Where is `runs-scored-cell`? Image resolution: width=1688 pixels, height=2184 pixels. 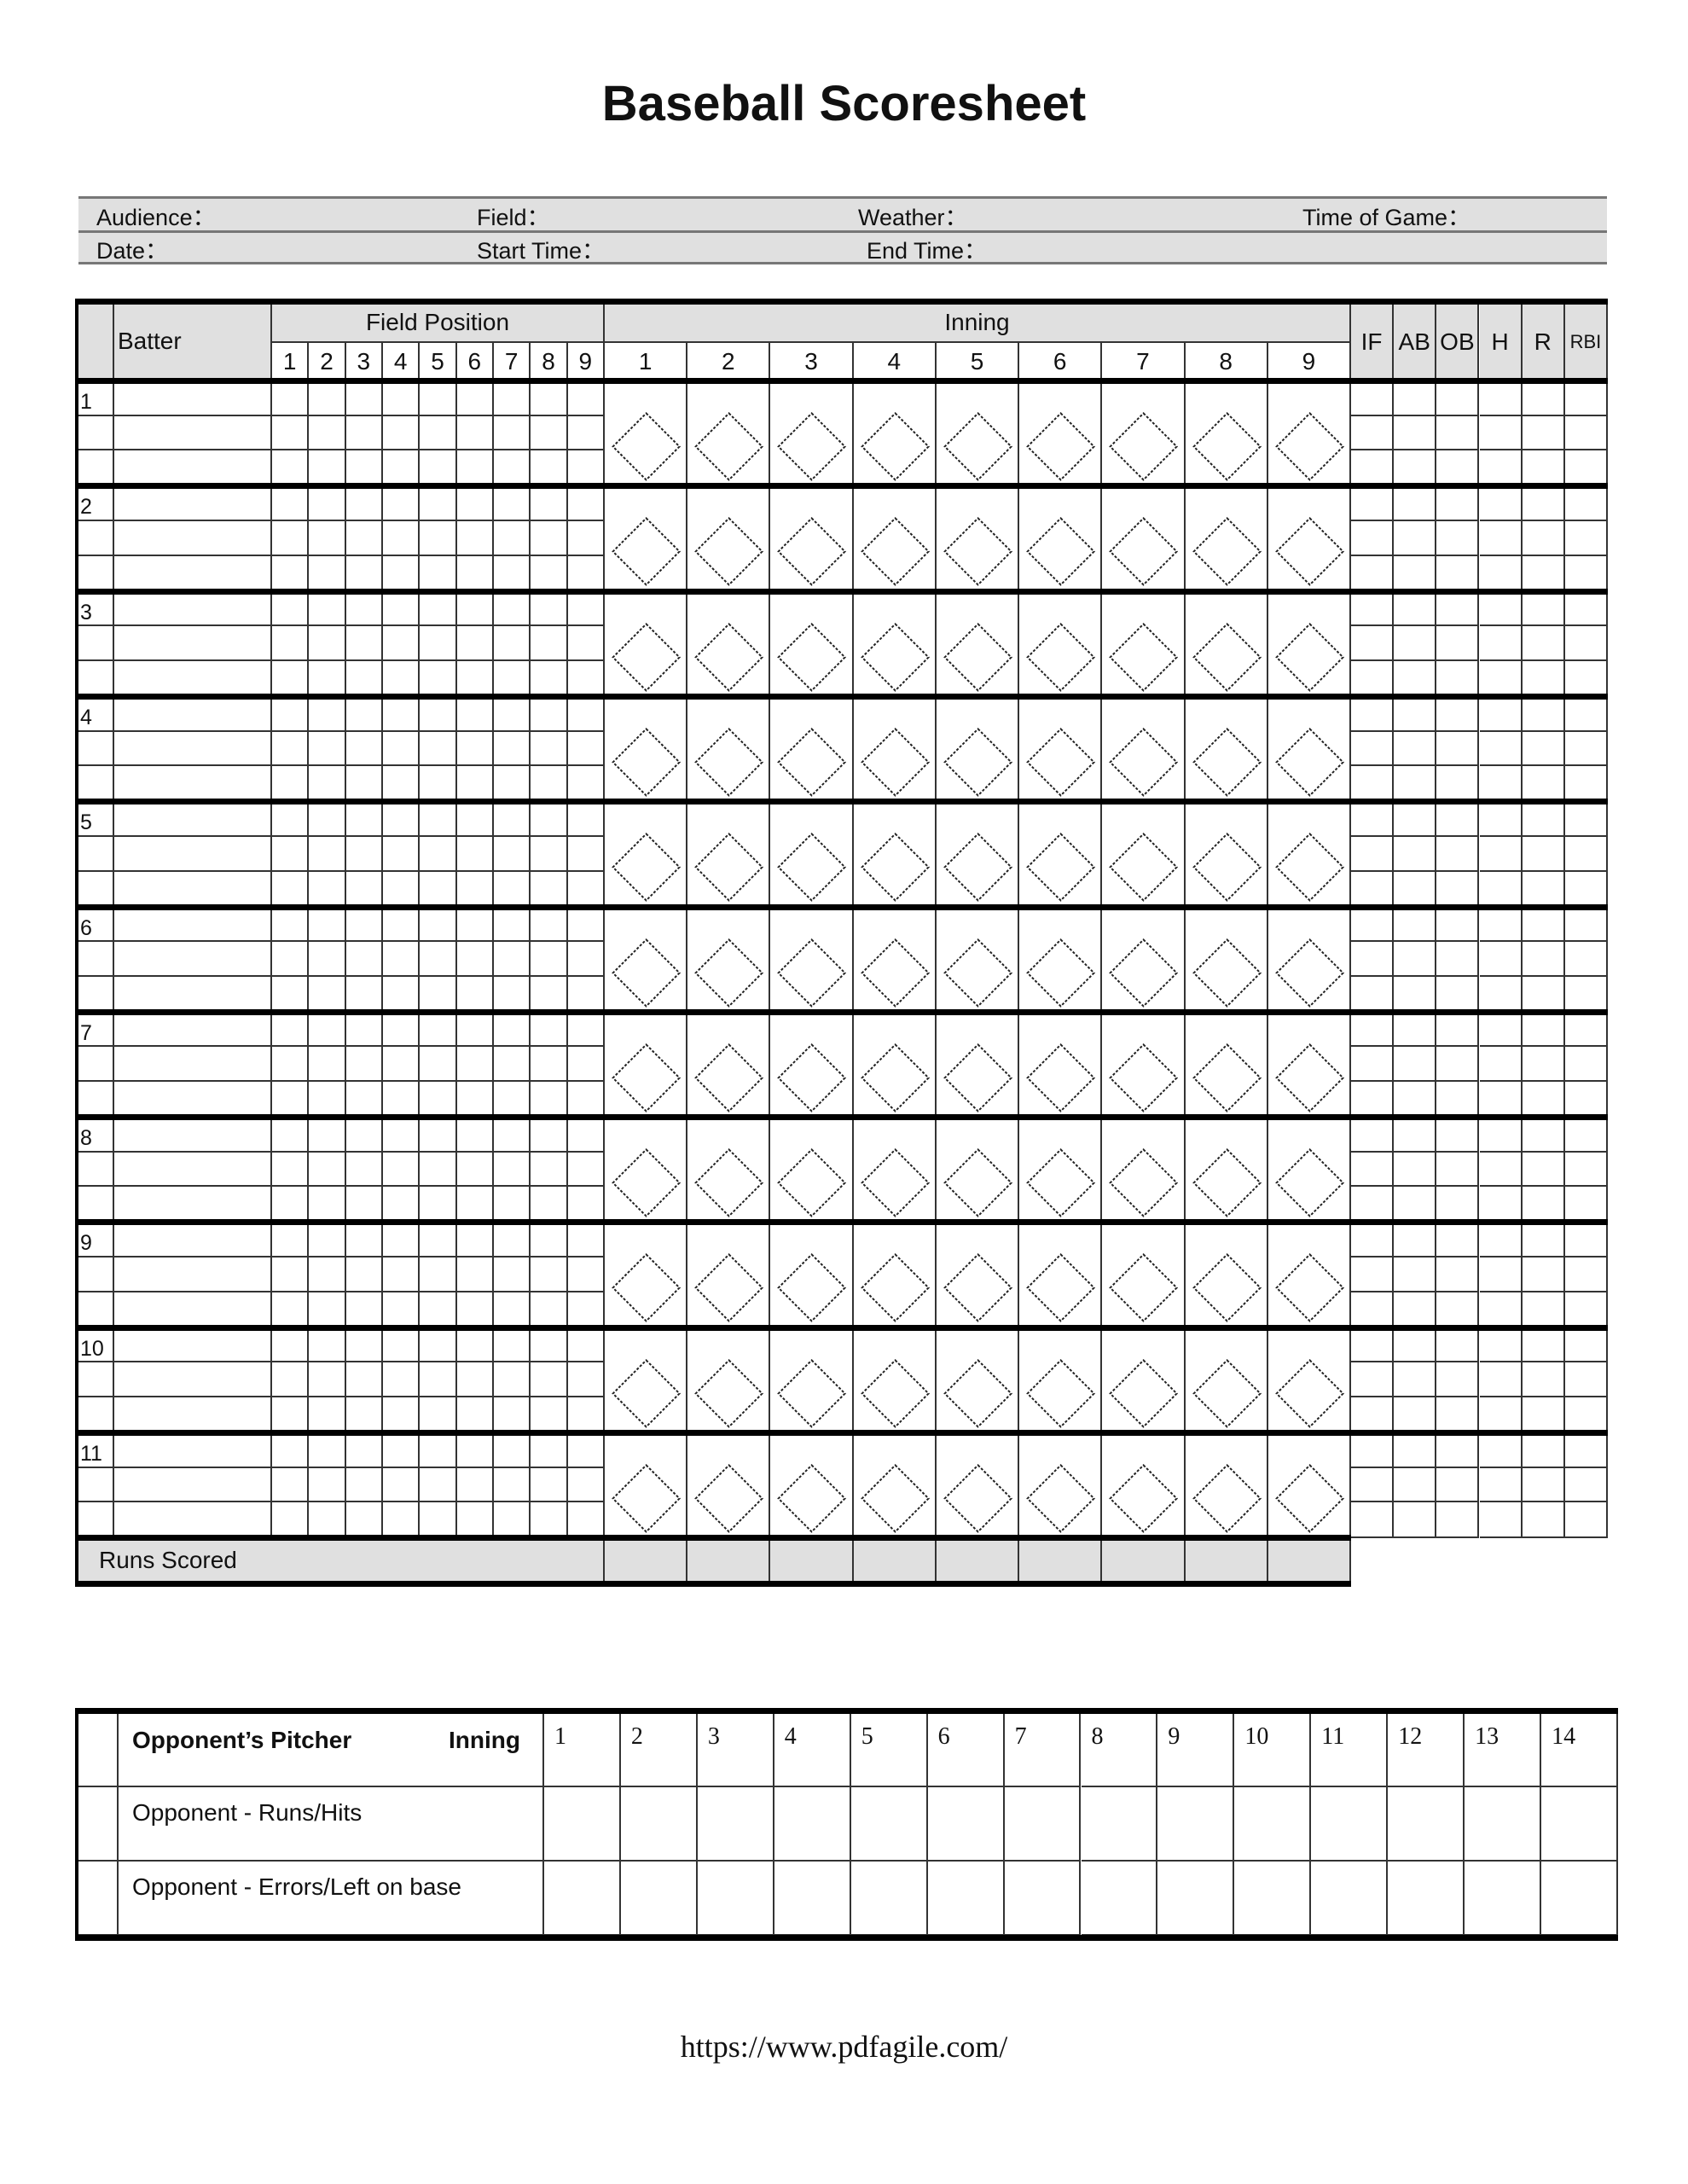
runs-scored-cell is located at coordinates (812, 1561).